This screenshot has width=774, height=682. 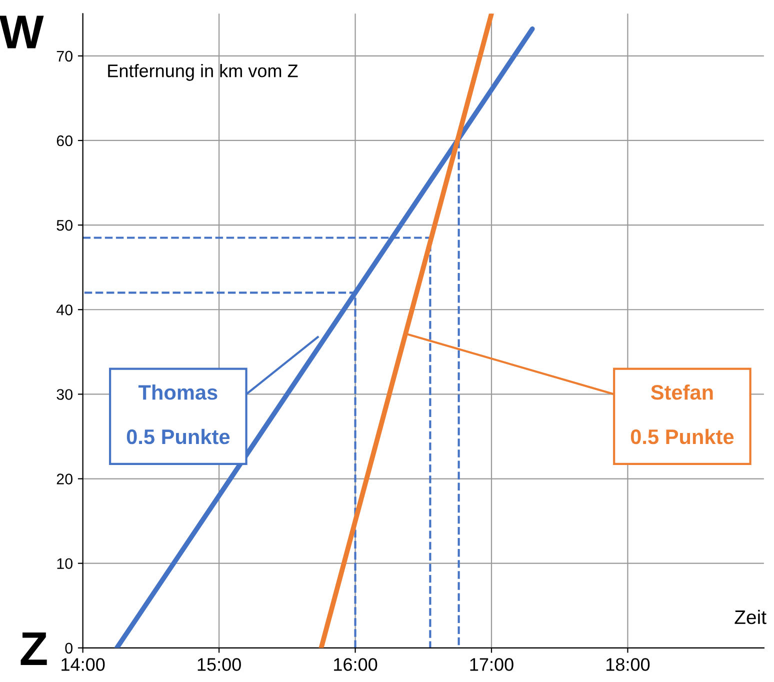 I want to click on x-tick-label: 17:00, so click(x=492, y=664).